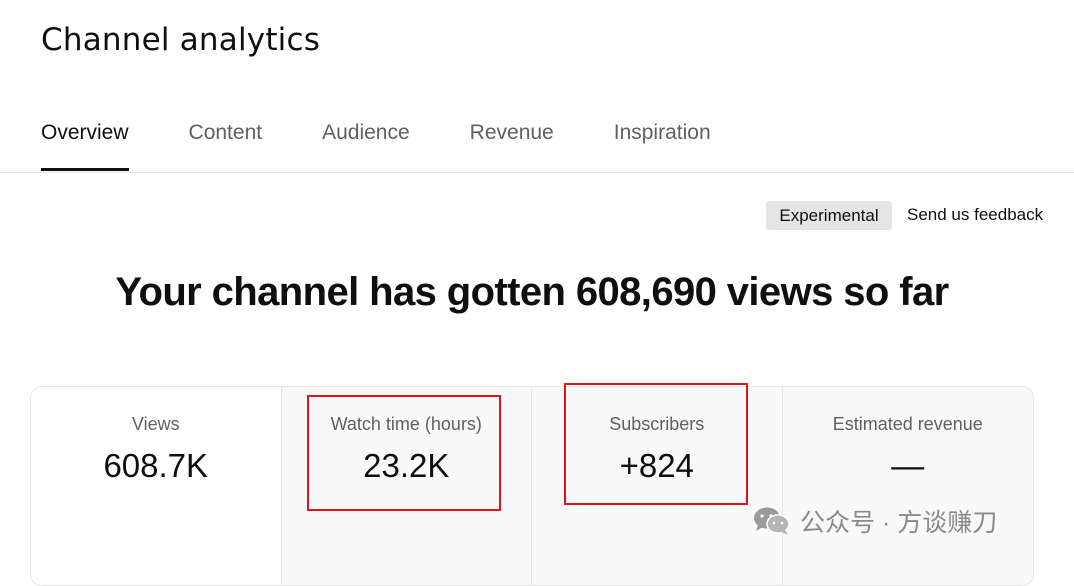  Describe the element at coordinates (662, 132) in the screenshot. I see `tab-inspiration: Inspiration` at that location.